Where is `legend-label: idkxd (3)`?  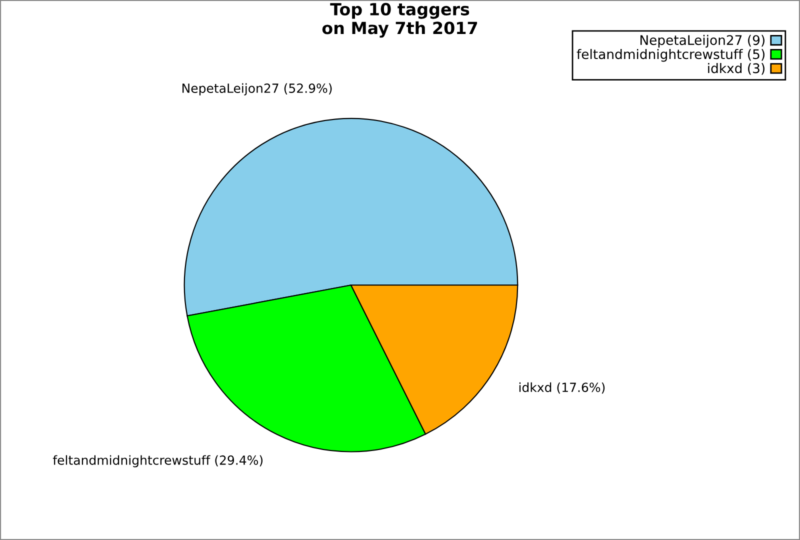
legend-label: idkxd (3) is located at coordinates (736, 69).